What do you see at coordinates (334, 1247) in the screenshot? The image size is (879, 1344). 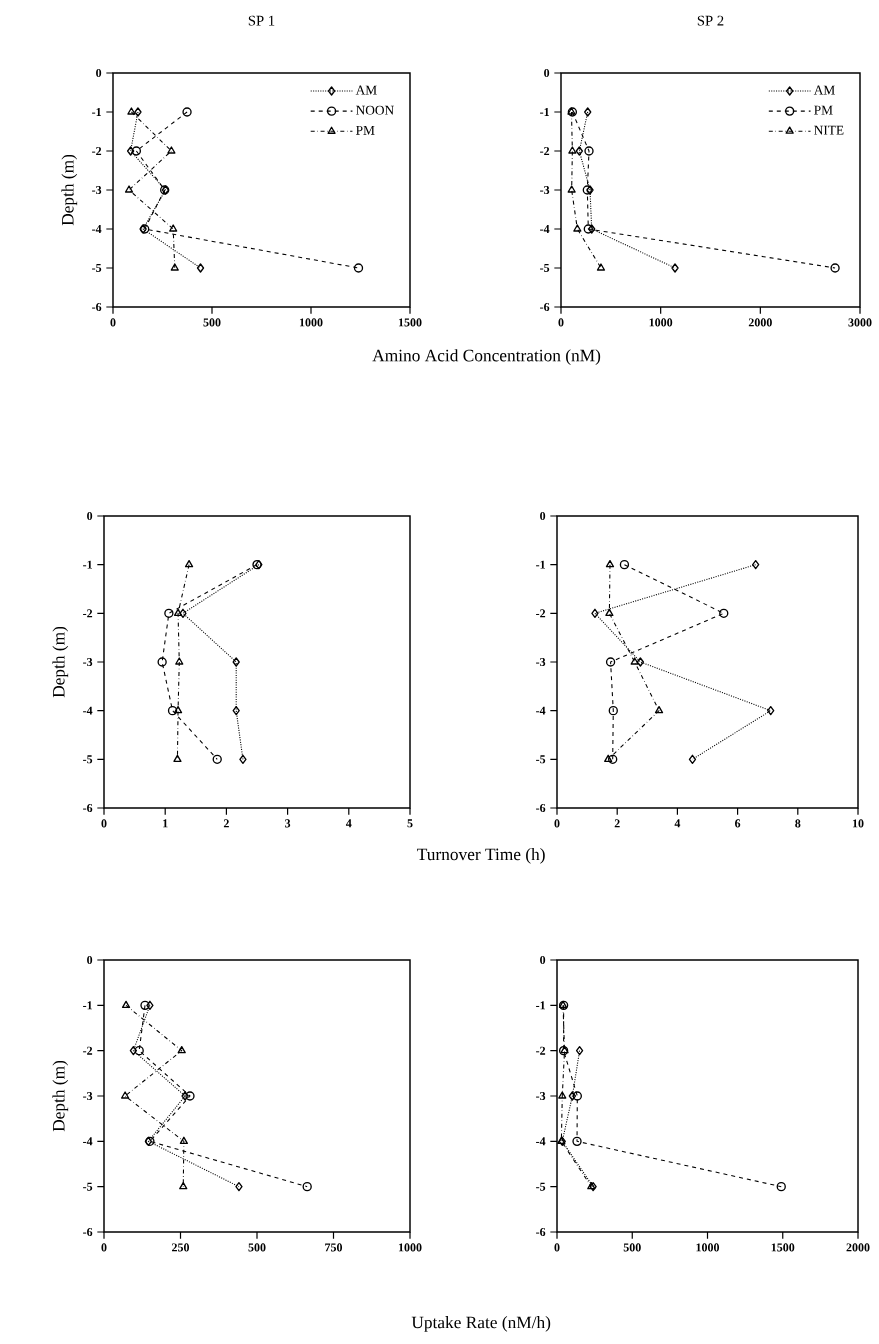 I see `x-tick-label: 750` at bounding box center [334, 1247].